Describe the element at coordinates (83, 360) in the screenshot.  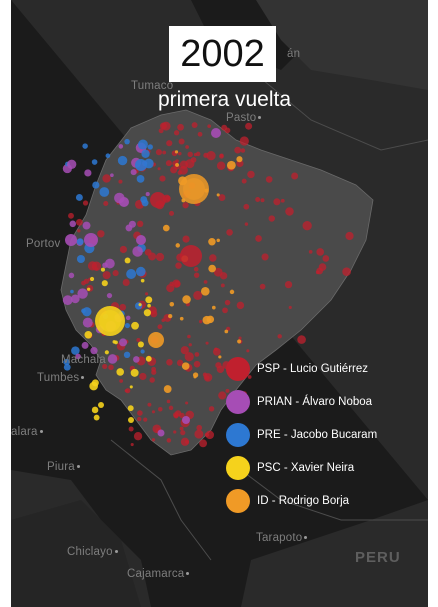
I see `place-label: Machala` at that location.